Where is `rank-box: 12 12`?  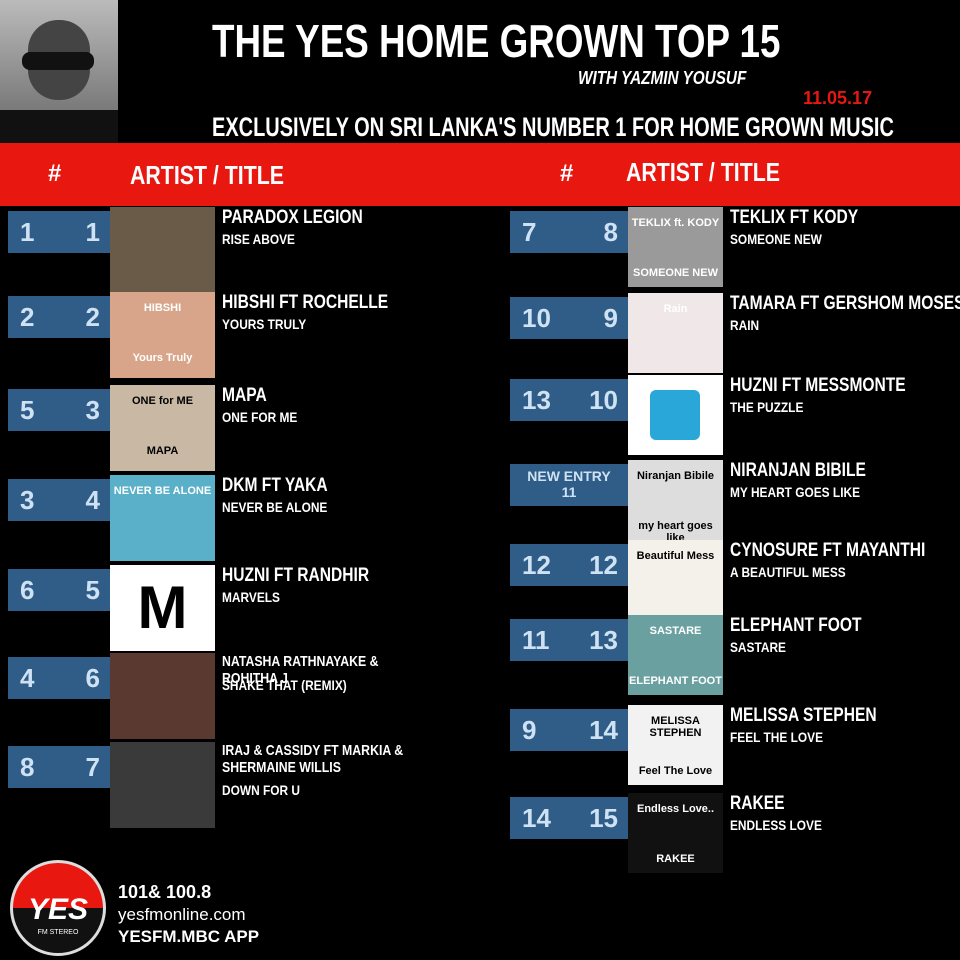
rank-box: 12 12 is located at coordinates (569, 565).